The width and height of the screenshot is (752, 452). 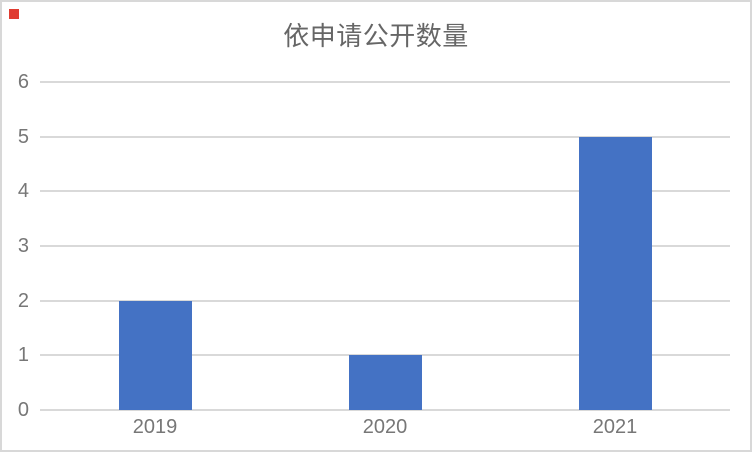 What do you see at coordinates (23, 410) in the screenshot?
I see `y-tick-label: 0` at bounding box center [23, 410].